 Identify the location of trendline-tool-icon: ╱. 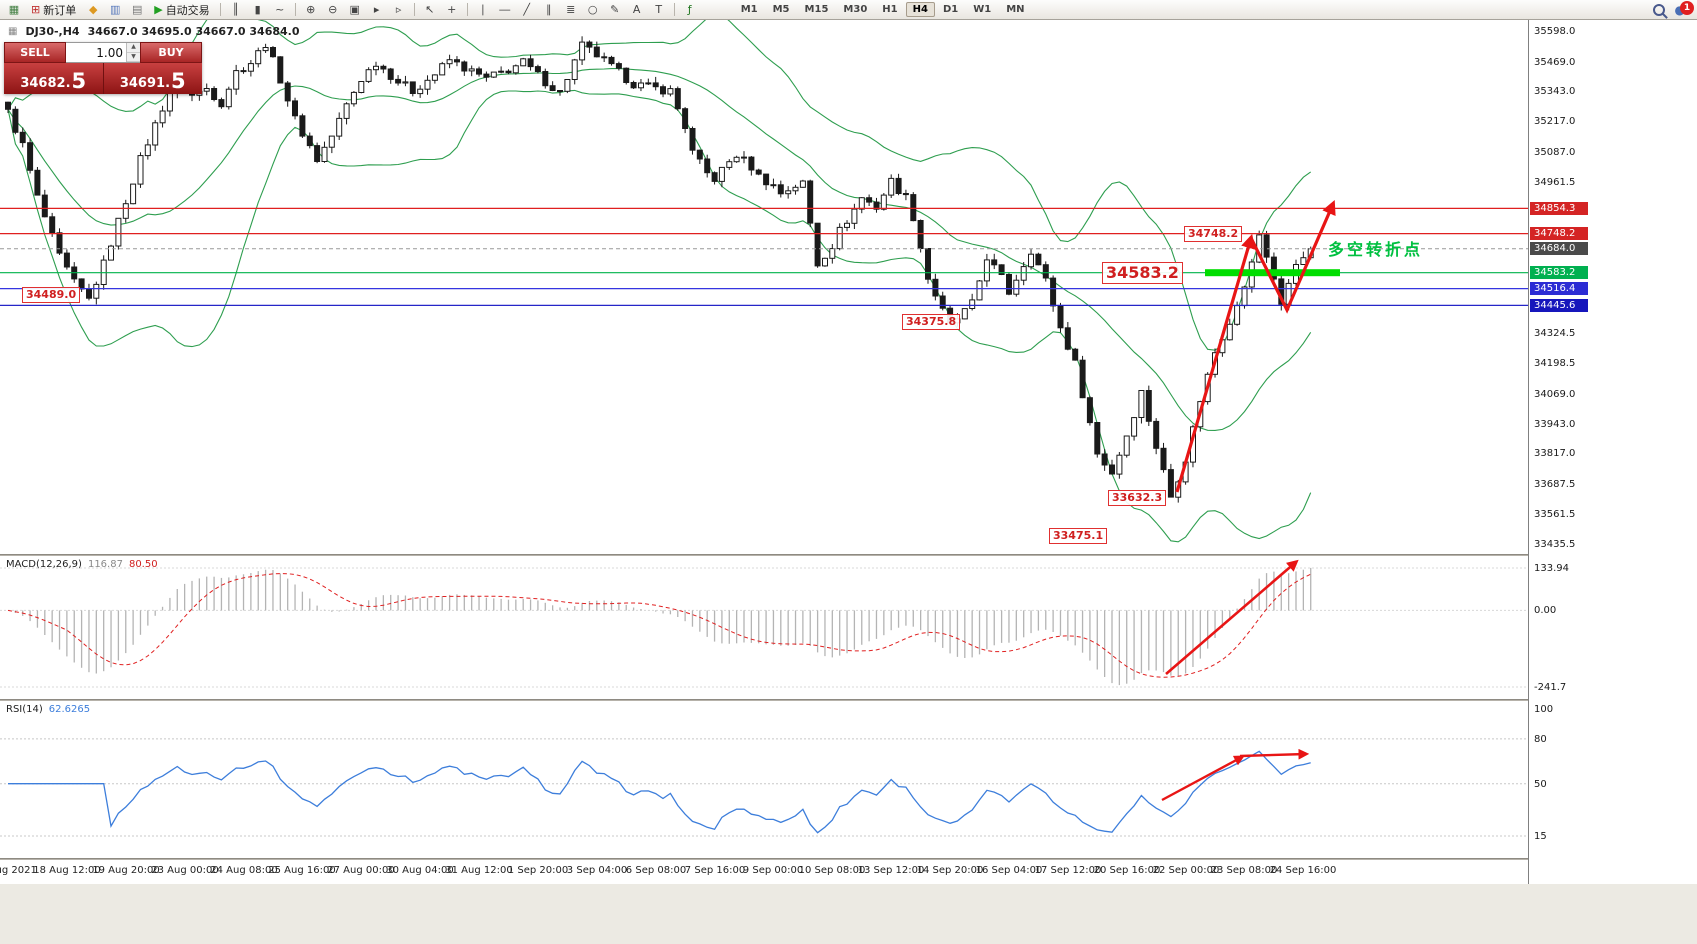
(526, 9).